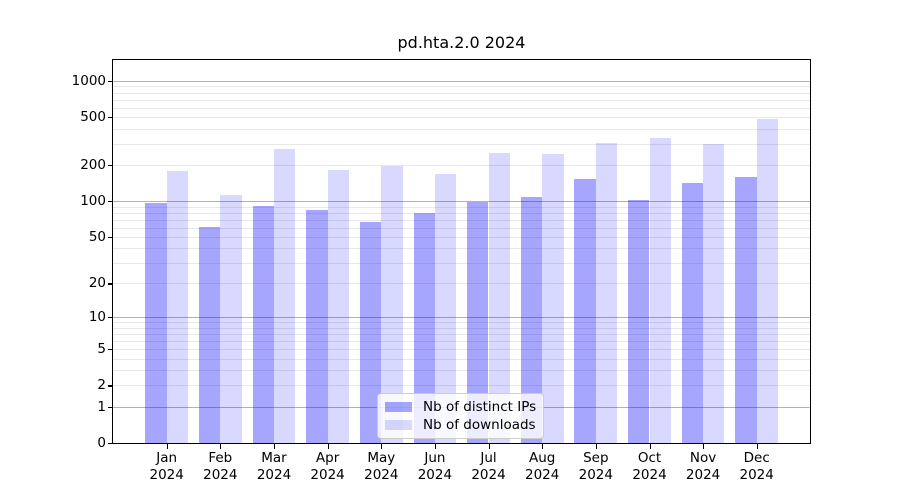 The image size is (900, 500). Describe the element at coordinates (542, 466) in the screenshot. I see `x-tick-label-aug: Aug 2024` at that location.